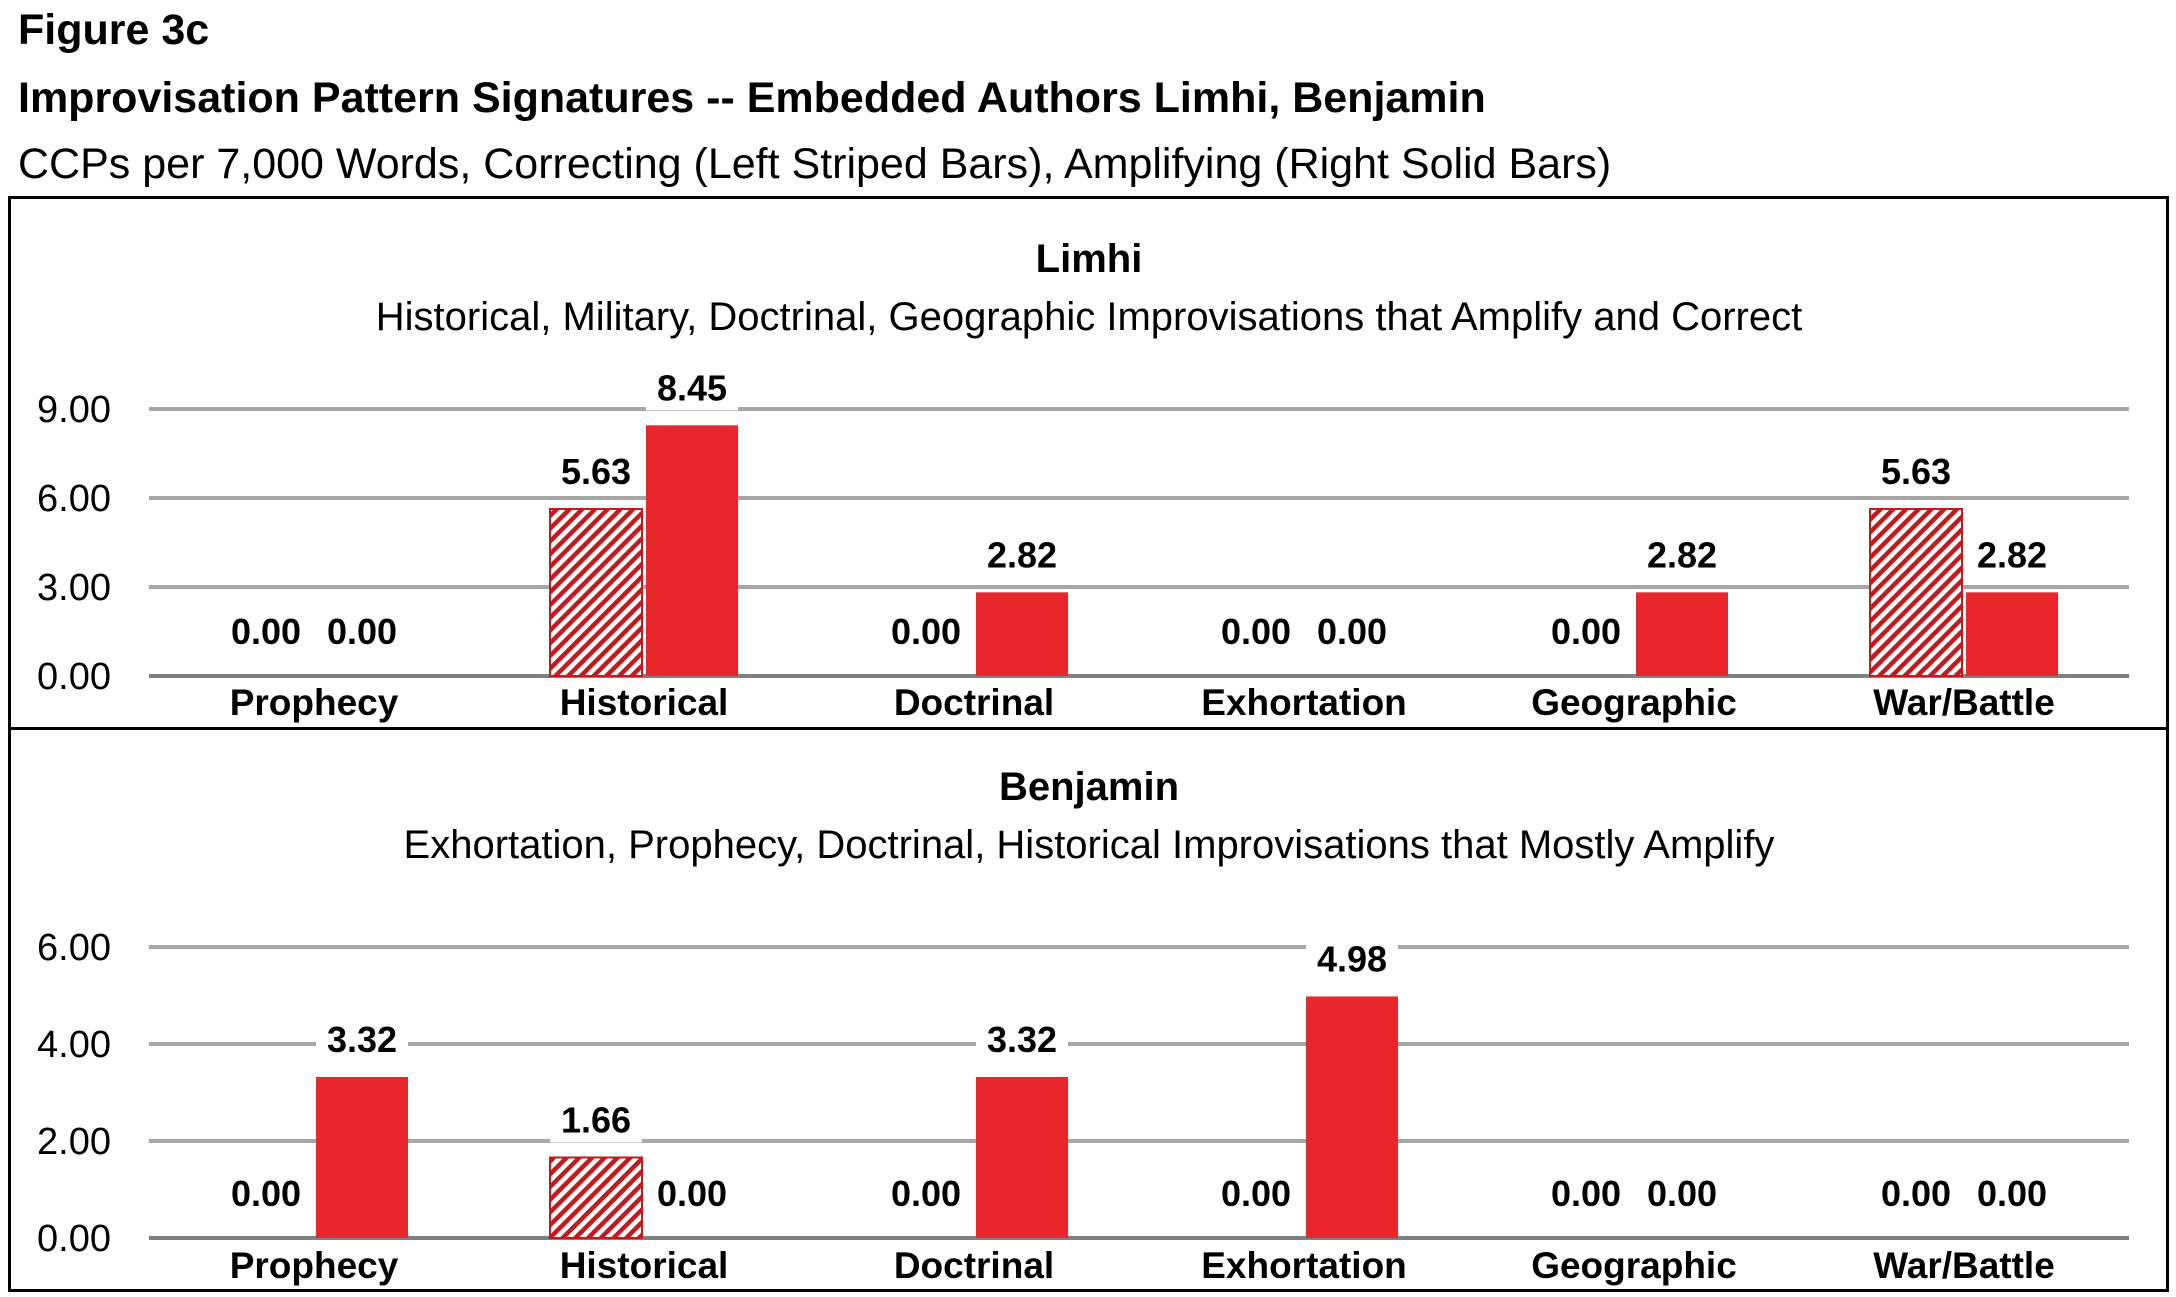 The image size is (2176, 1297). Describe the element at coordinates (74, 410) in the screenshot. I see `y-tick-label: 9.00` at that location.